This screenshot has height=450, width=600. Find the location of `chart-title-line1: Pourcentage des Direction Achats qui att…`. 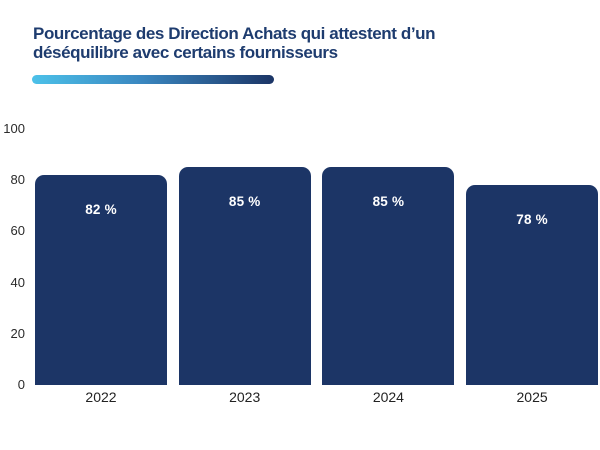

chart-title-line1: Pourcentage des Direction Achats qui att… is located at coordinates (234, 33).